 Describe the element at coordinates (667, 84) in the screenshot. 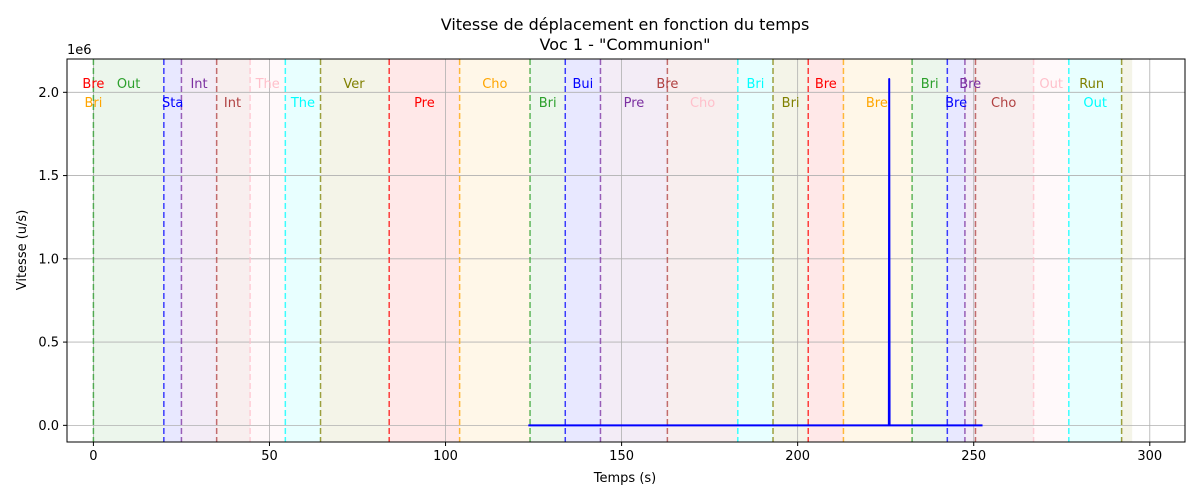

I see `section-label-14: Bre` at that location.